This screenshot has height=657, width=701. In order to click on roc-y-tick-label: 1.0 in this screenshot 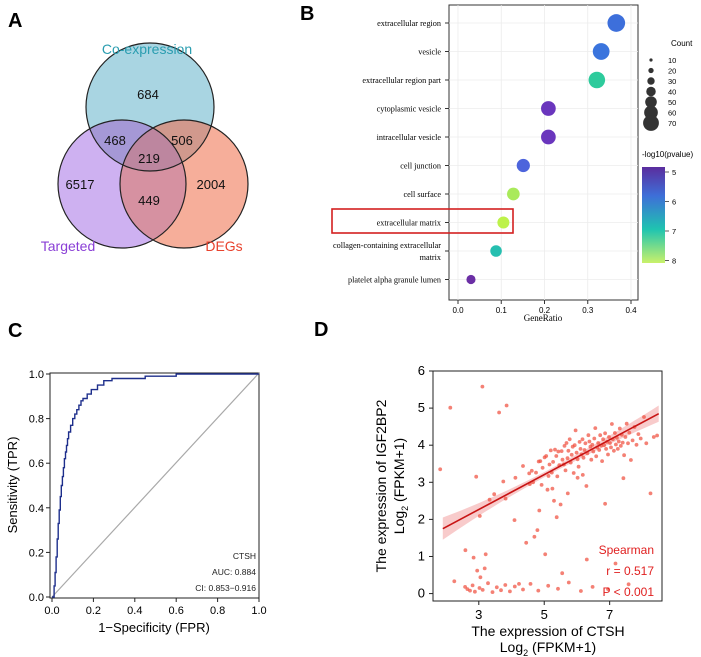, I will do `click(36, 375)`.